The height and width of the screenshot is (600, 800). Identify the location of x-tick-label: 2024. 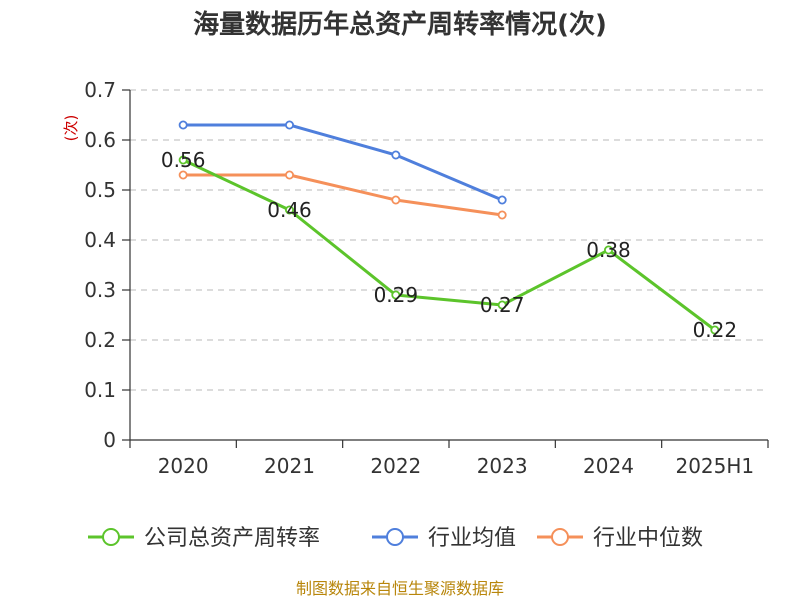
(608, 466).